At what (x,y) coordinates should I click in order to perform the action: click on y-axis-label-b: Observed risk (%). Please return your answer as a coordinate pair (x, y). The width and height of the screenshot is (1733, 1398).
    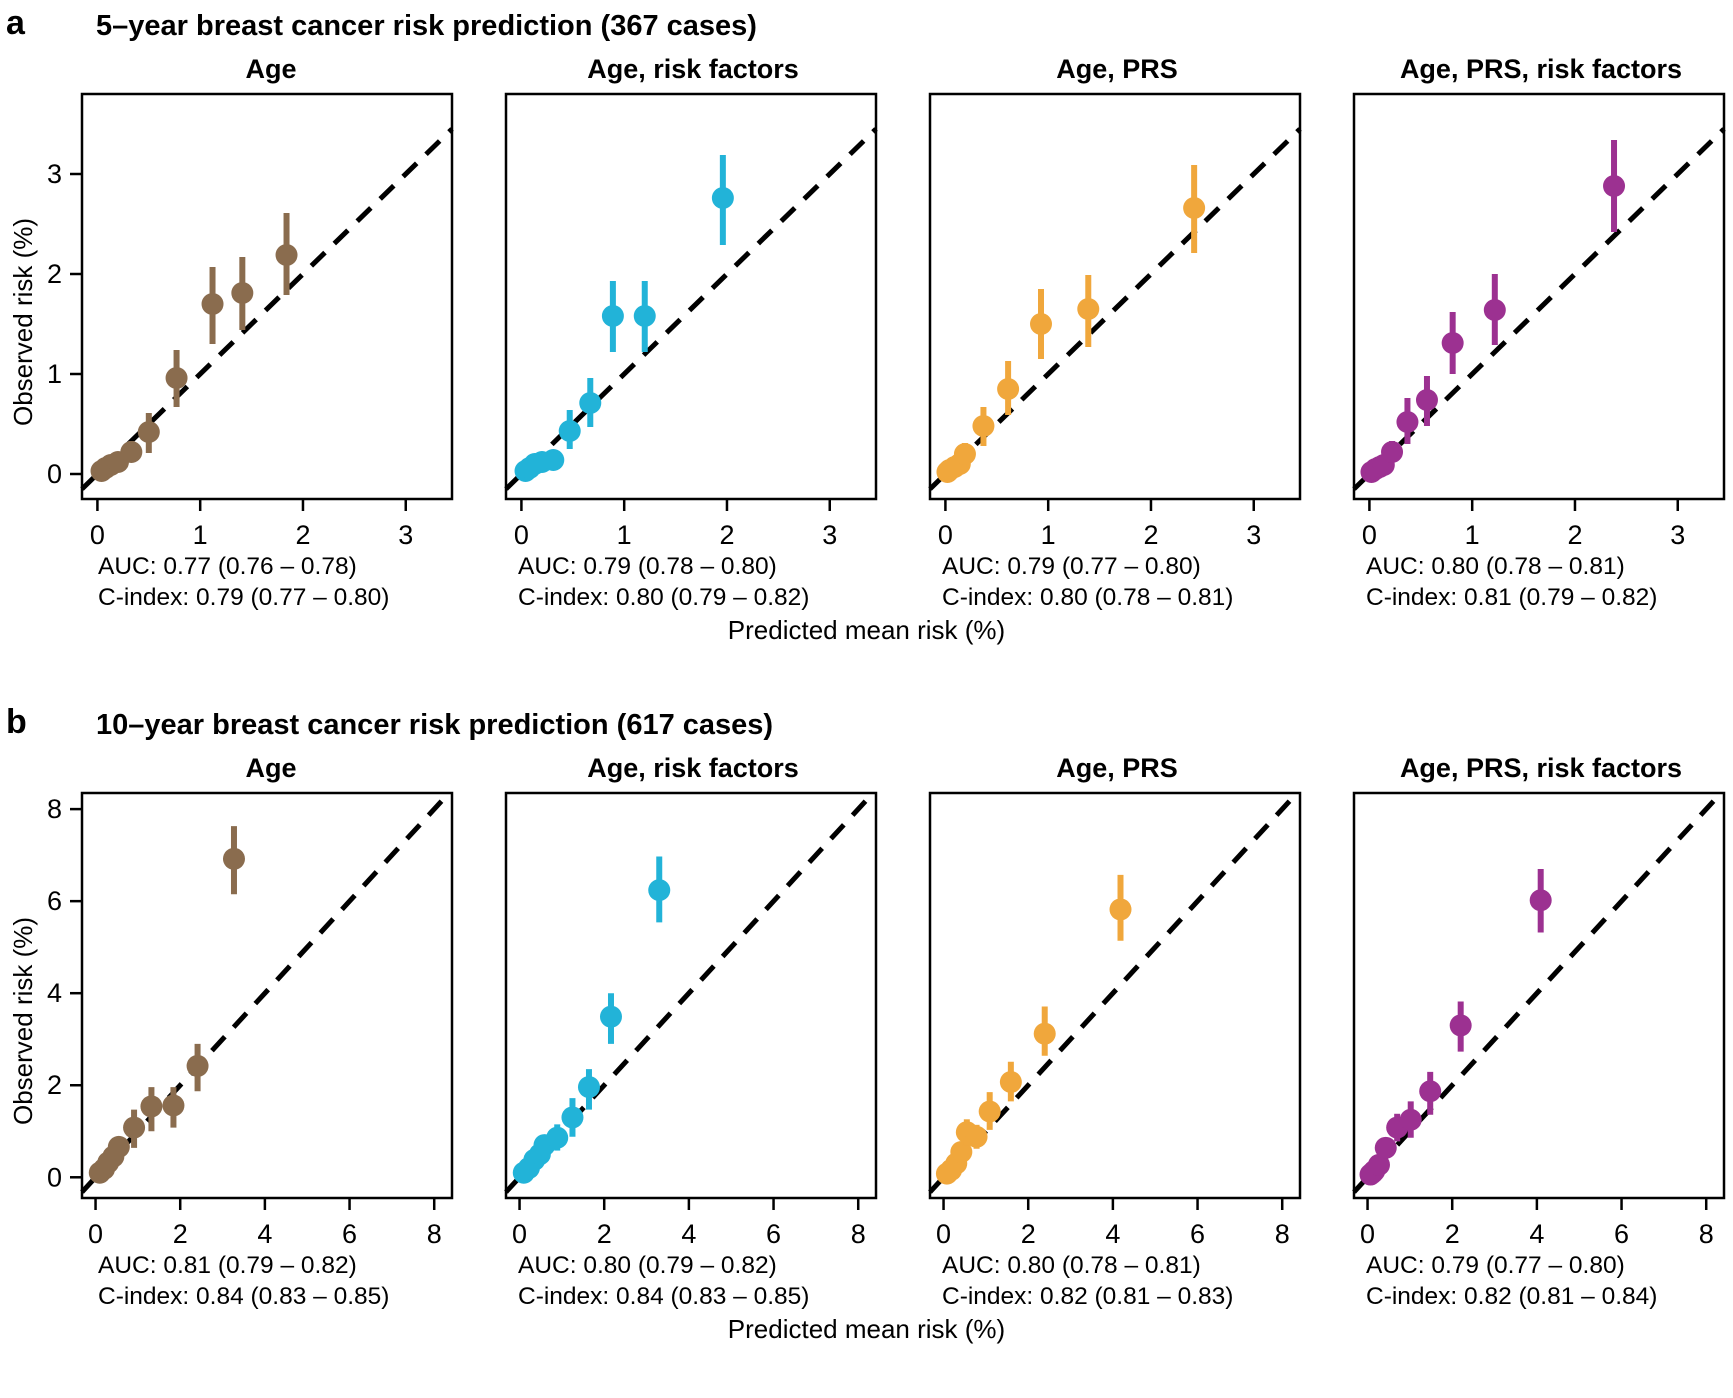
    Looking at the image, I should click on (23, 1021).